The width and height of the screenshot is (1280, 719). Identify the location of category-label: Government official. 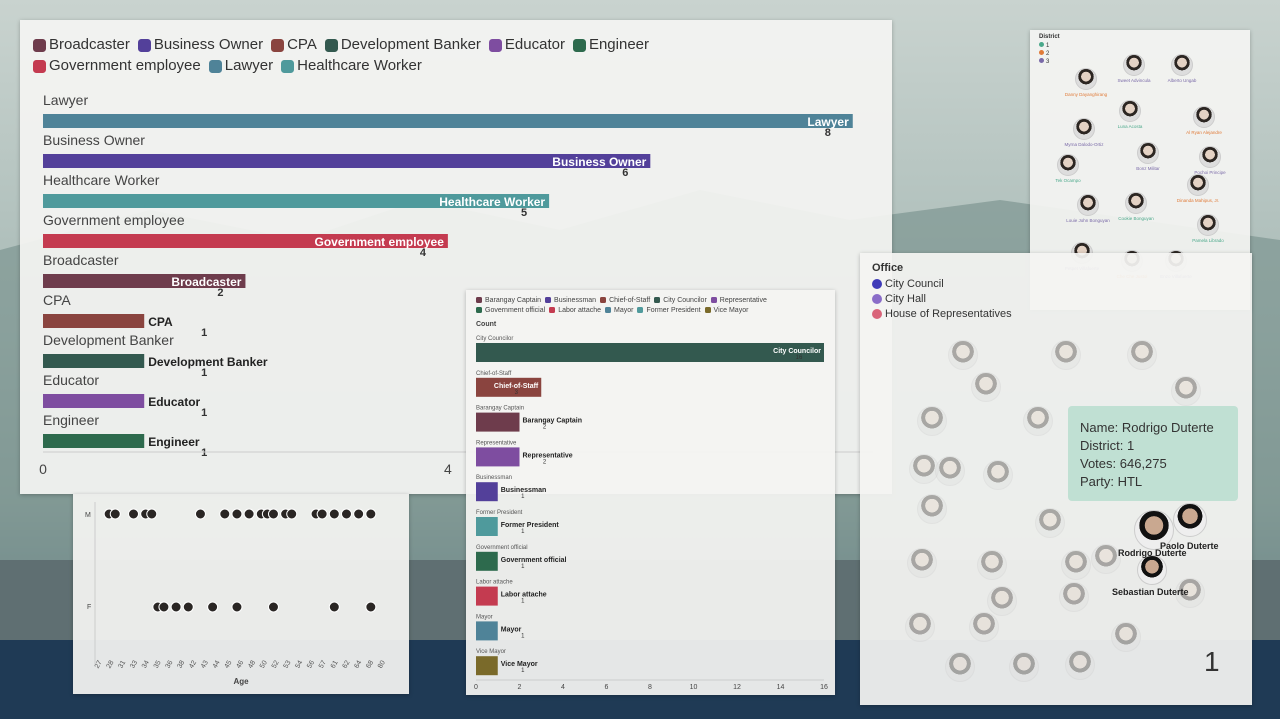
(502, 548).